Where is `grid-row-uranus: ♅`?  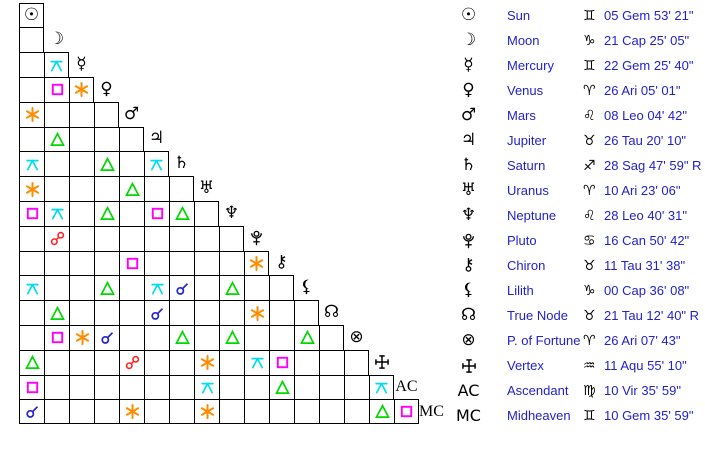 grid-row-uranus: ♅ is located at coordinates (119, 188).